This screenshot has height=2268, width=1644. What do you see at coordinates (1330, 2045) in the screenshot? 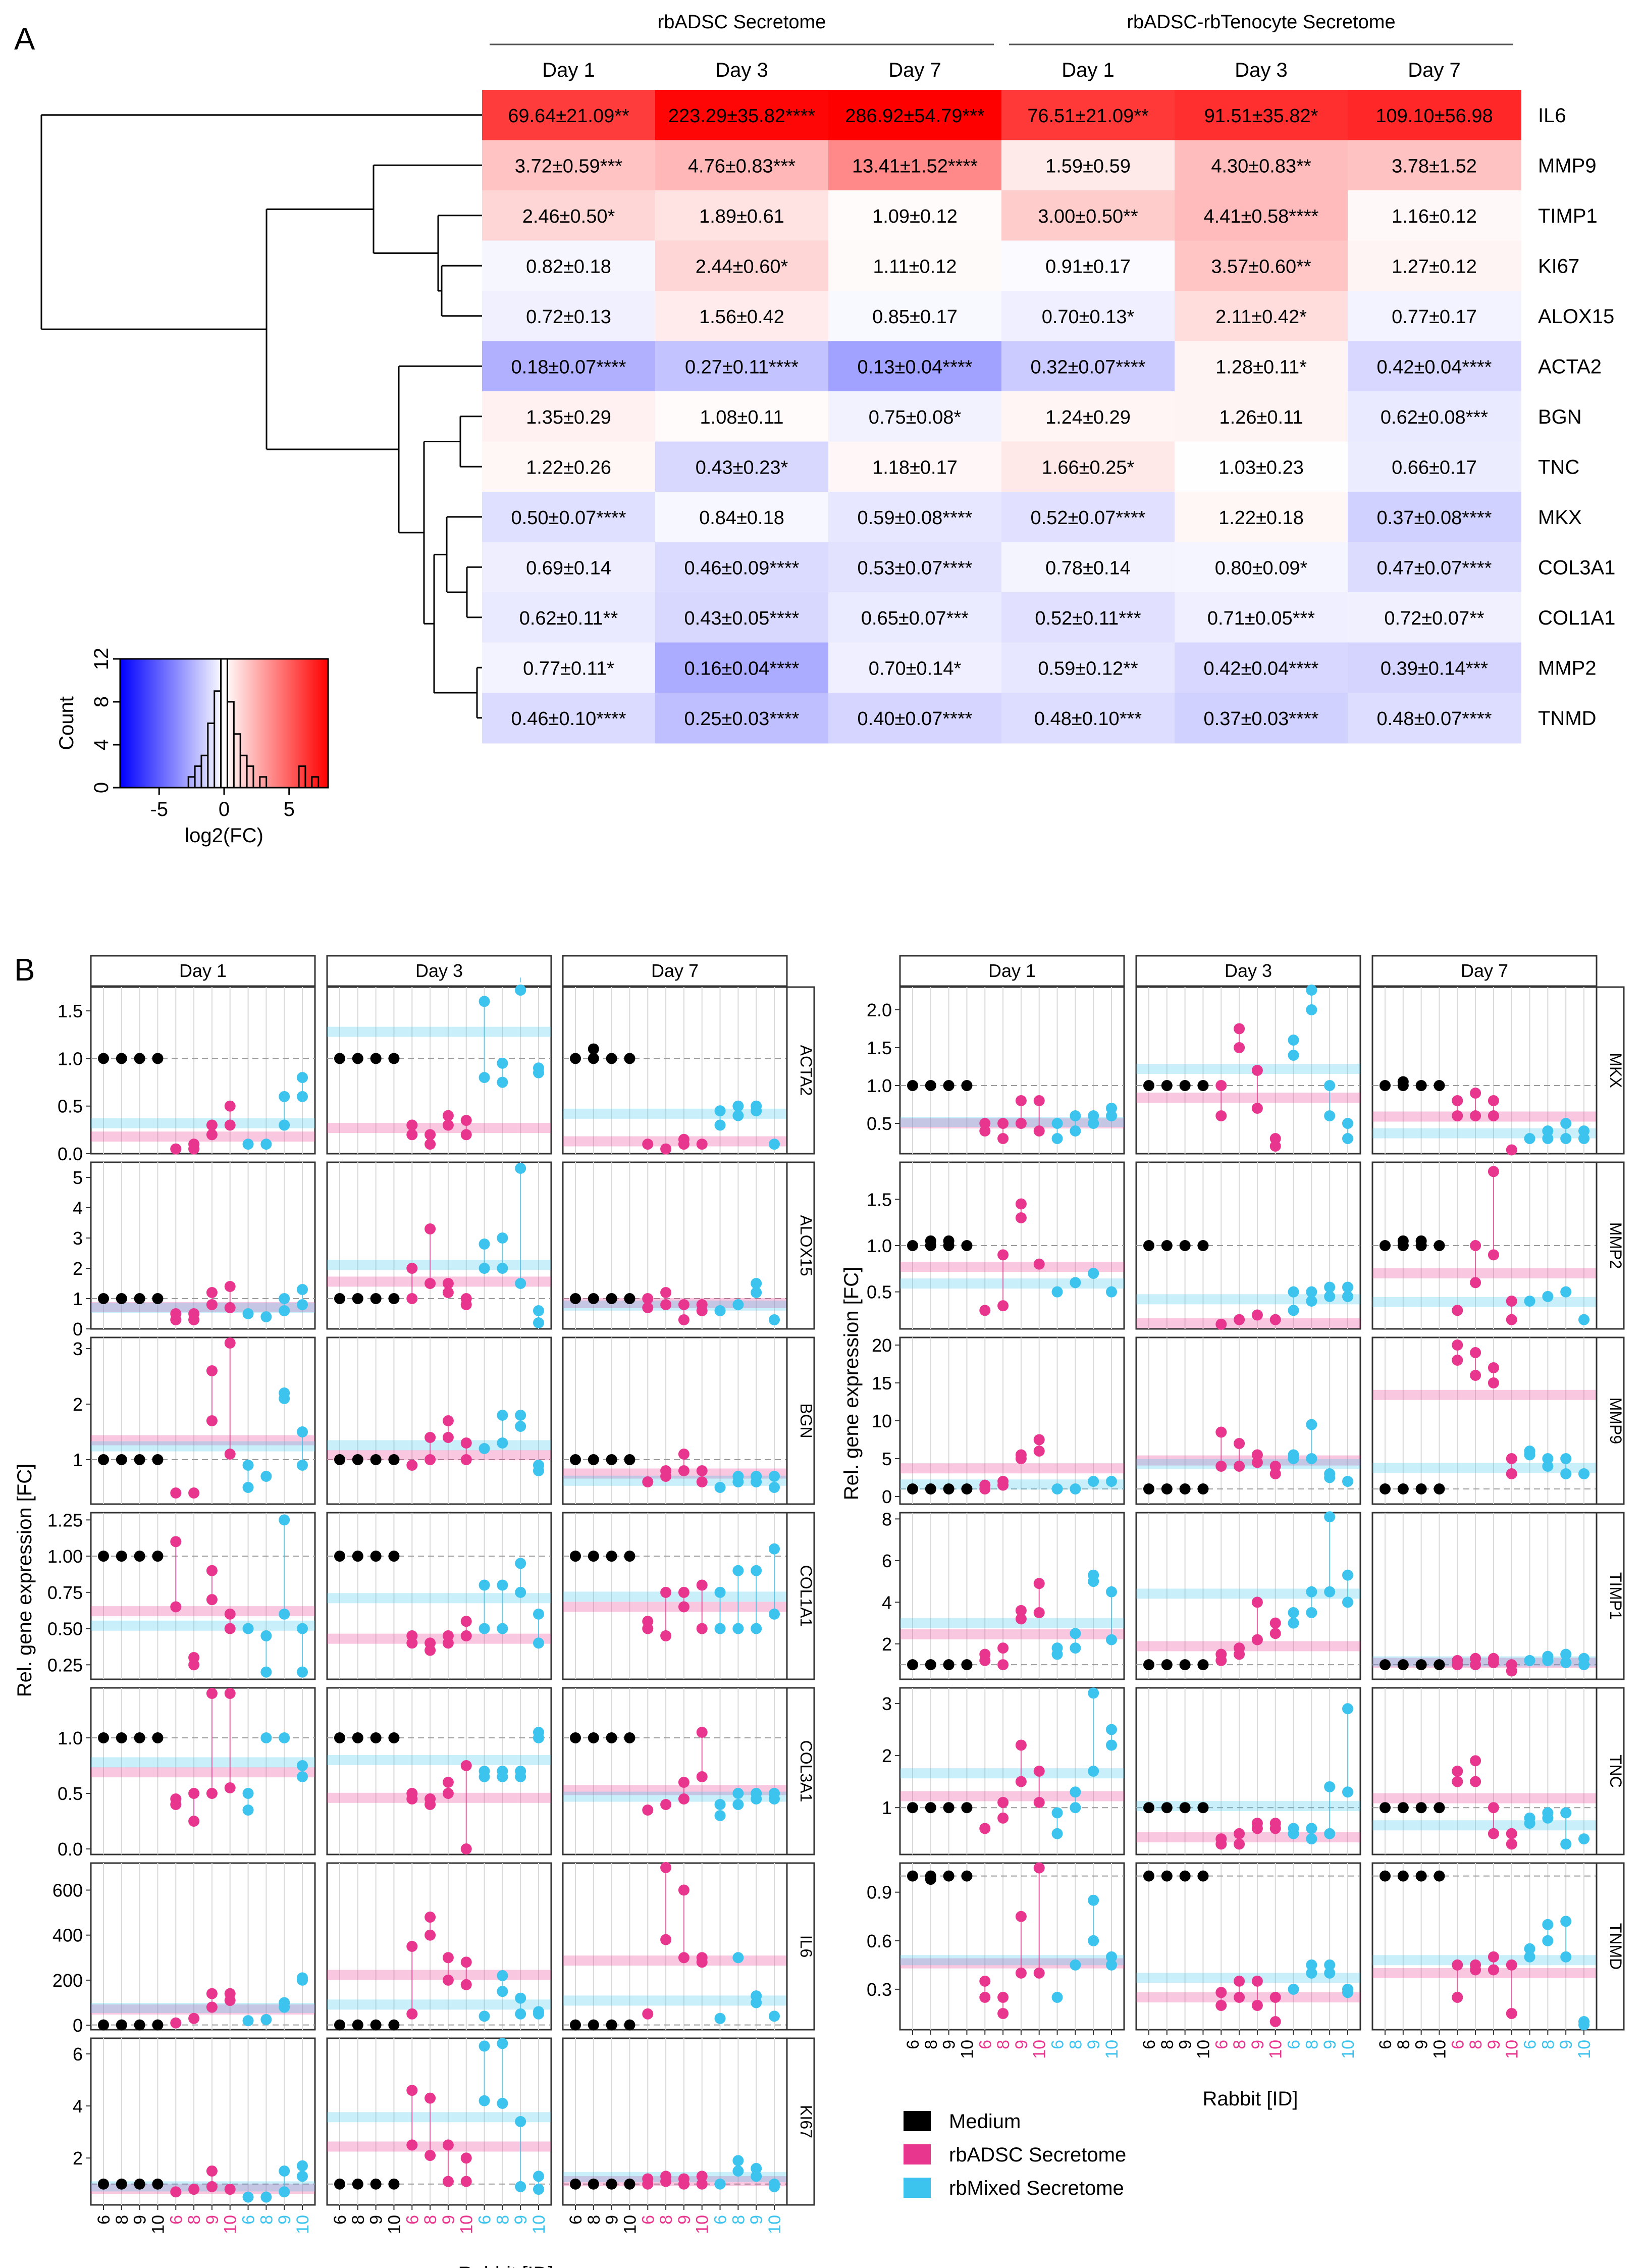
I see `x-tick-label-right-2-11: 9` at bounding box center [1330, 2045].